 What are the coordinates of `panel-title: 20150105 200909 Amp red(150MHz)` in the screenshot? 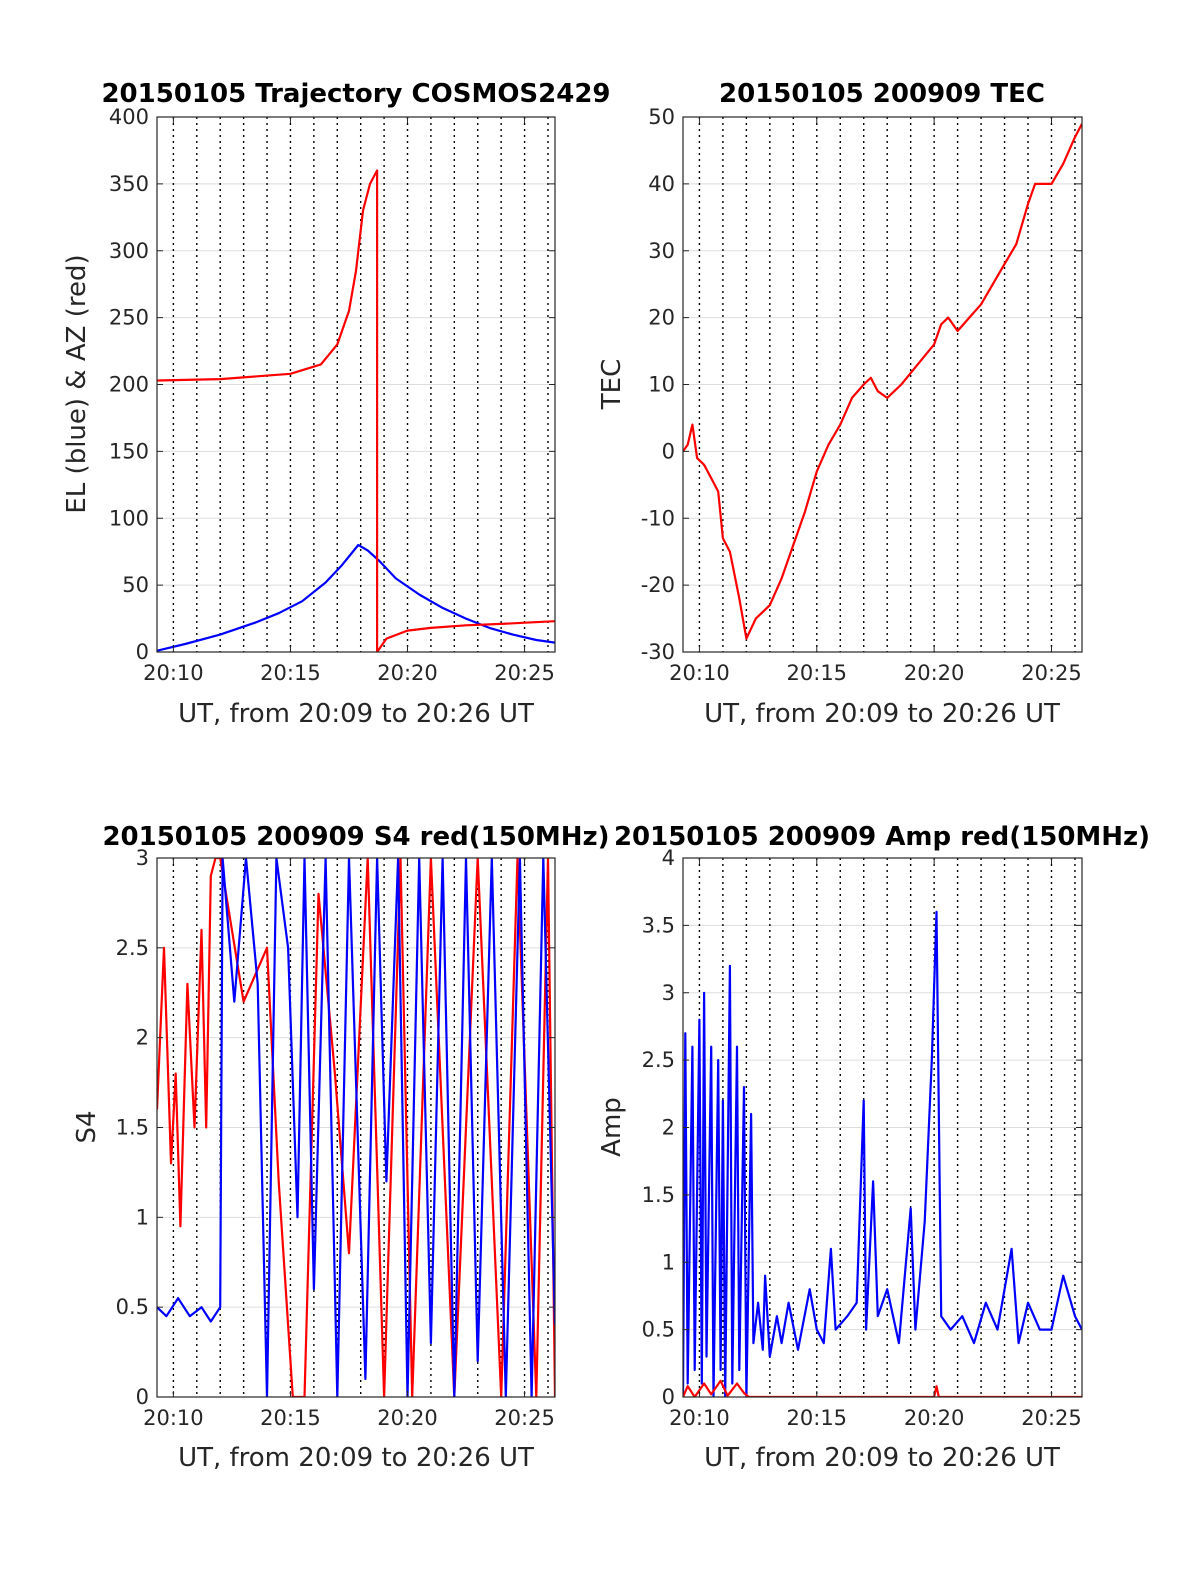 It's located at (882, 837).